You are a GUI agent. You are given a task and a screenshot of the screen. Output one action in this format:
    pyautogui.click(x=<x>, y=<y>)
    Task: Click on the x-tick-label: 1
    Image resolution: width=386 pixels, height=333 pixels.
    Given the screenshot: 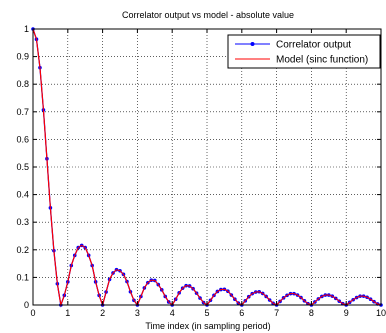 What is the action you would take?
    pyautogui.click(x=67, y=313)
    